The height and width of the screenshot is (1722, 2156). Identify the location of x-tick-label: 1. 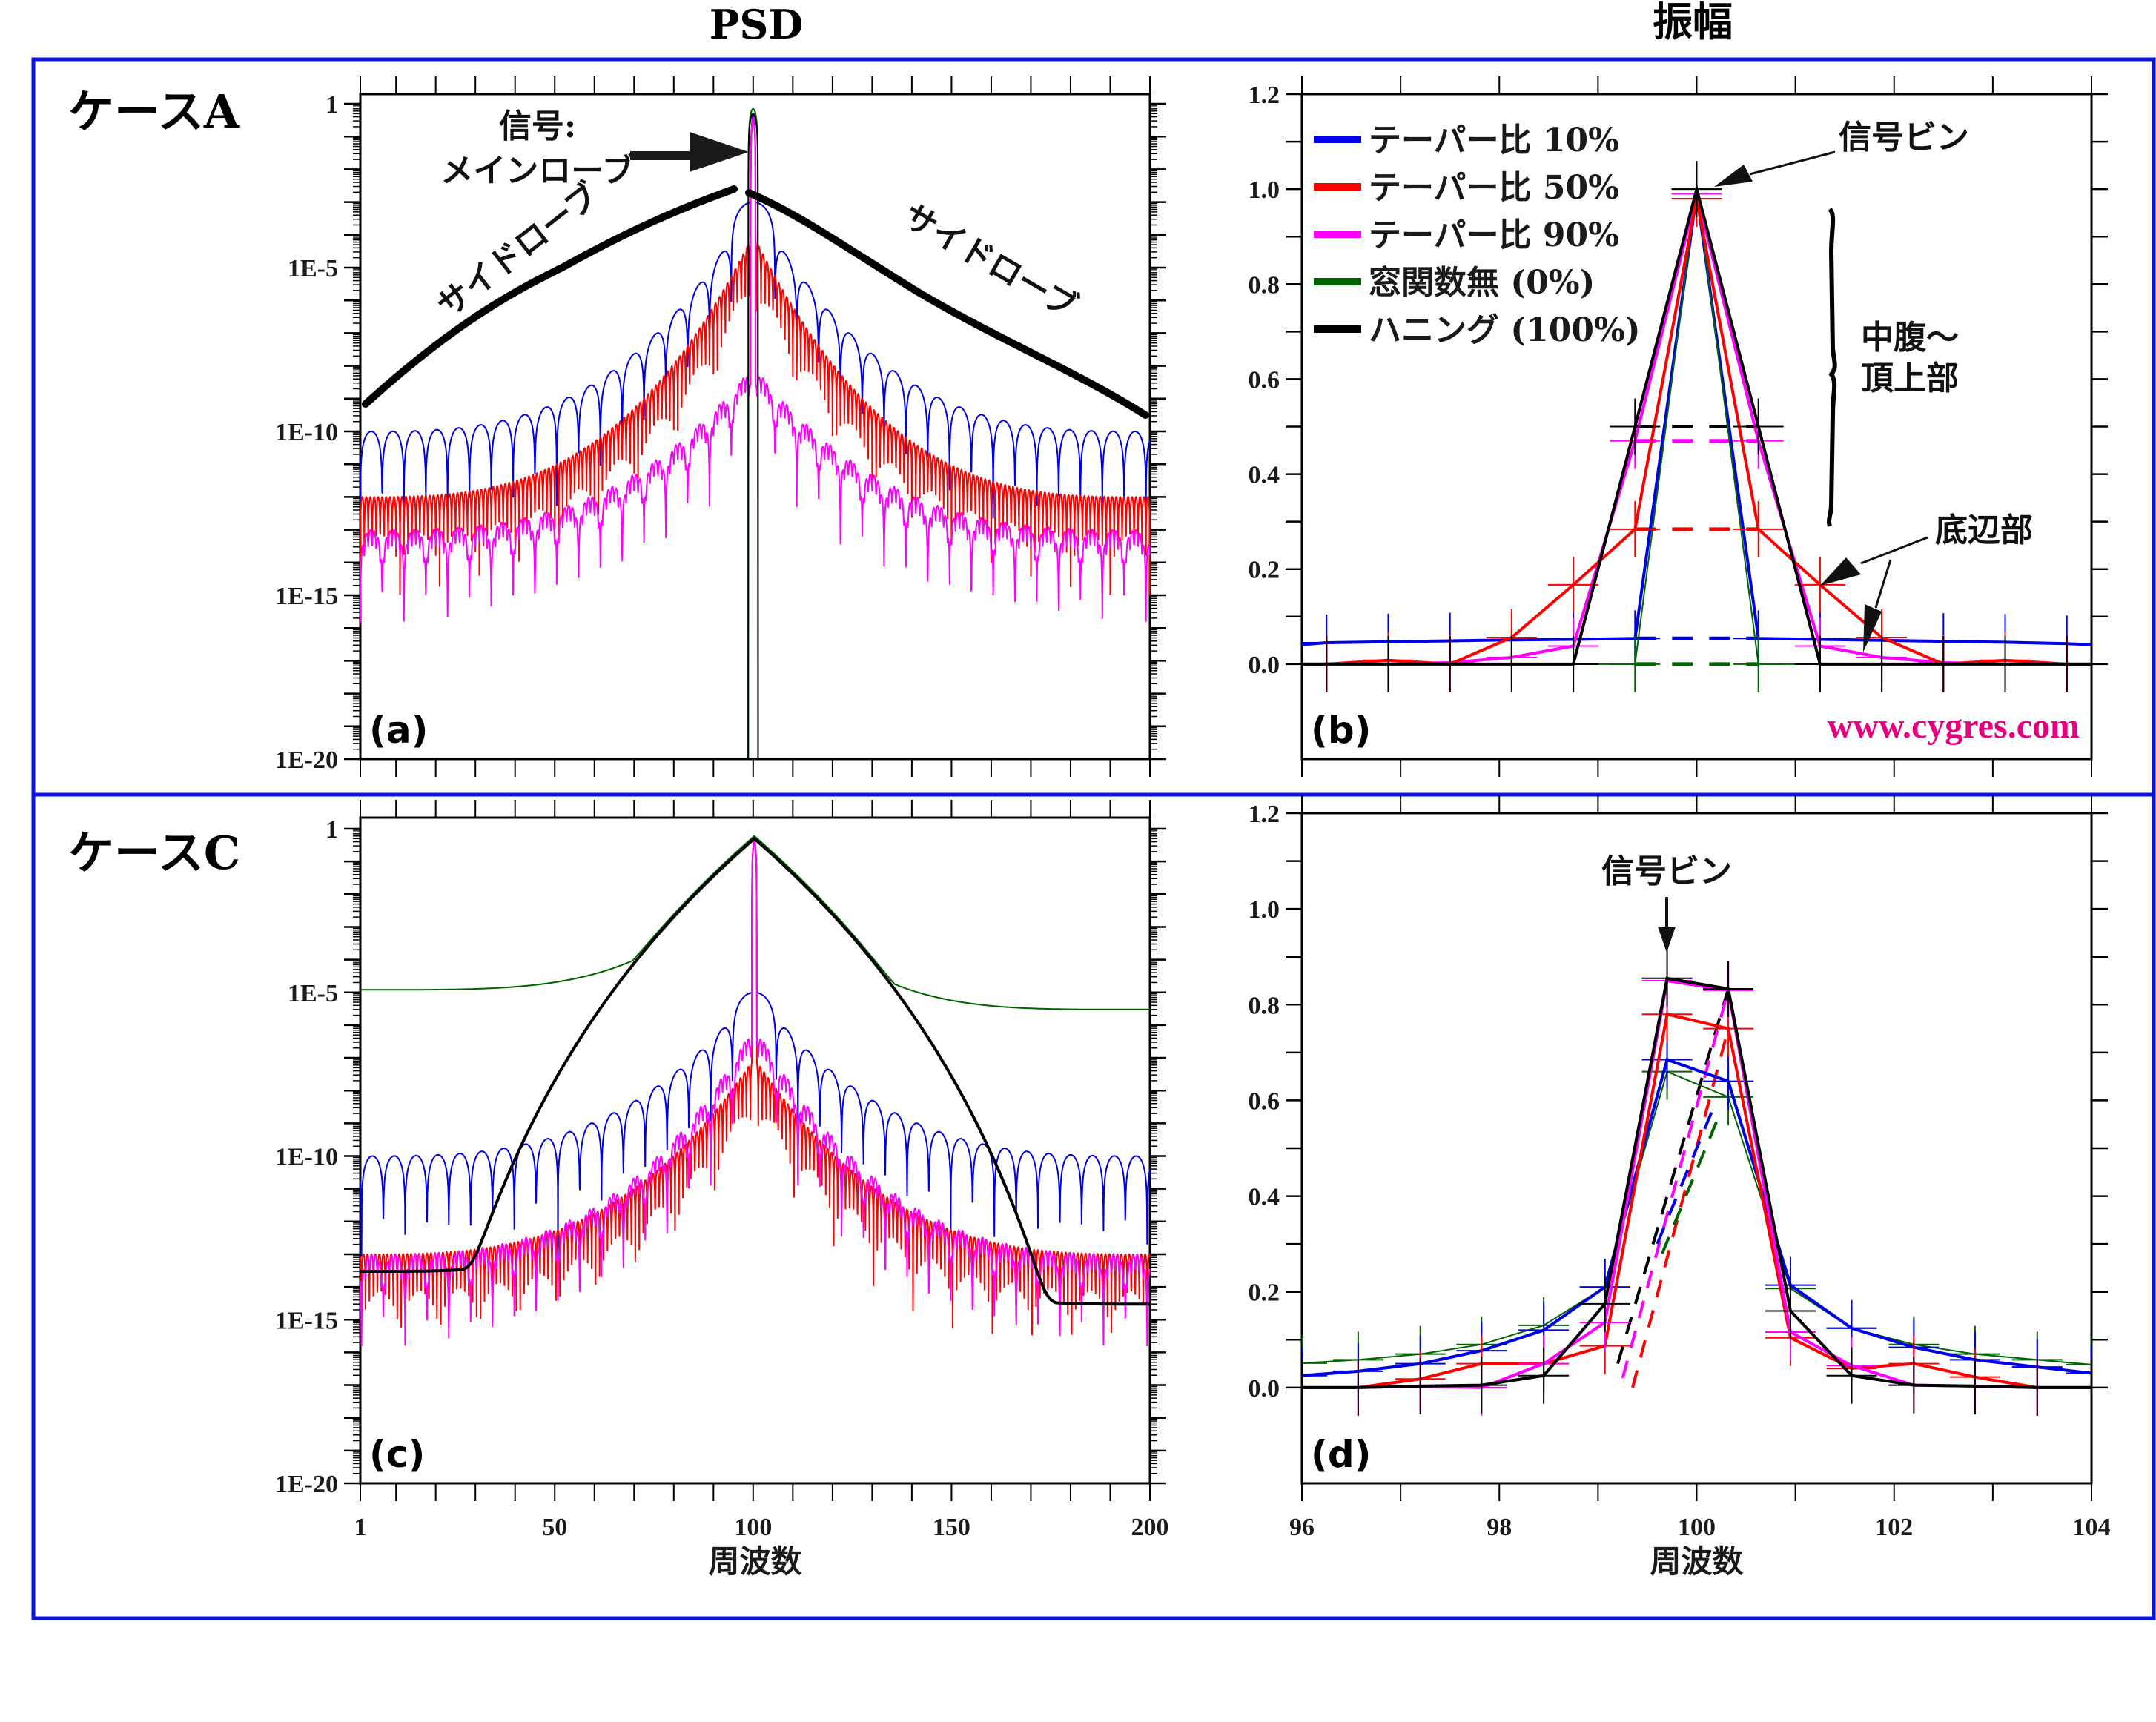
(361, 1527).